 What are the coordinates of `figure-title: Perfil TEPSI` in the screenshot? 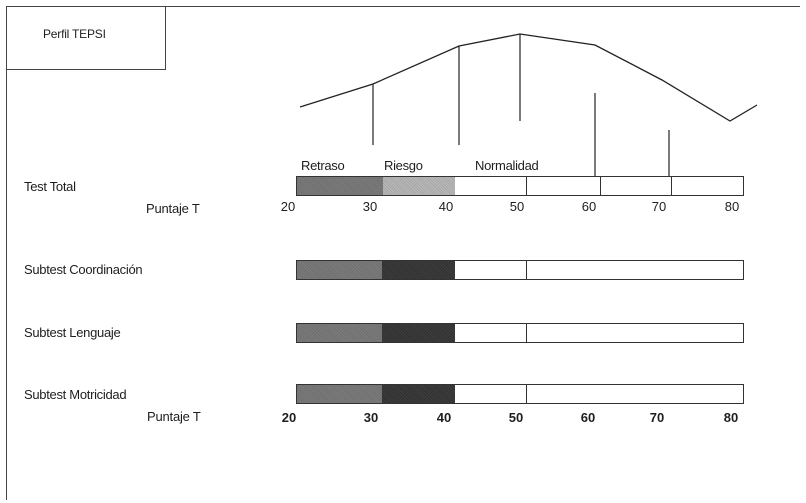 It's located at (74, 34).